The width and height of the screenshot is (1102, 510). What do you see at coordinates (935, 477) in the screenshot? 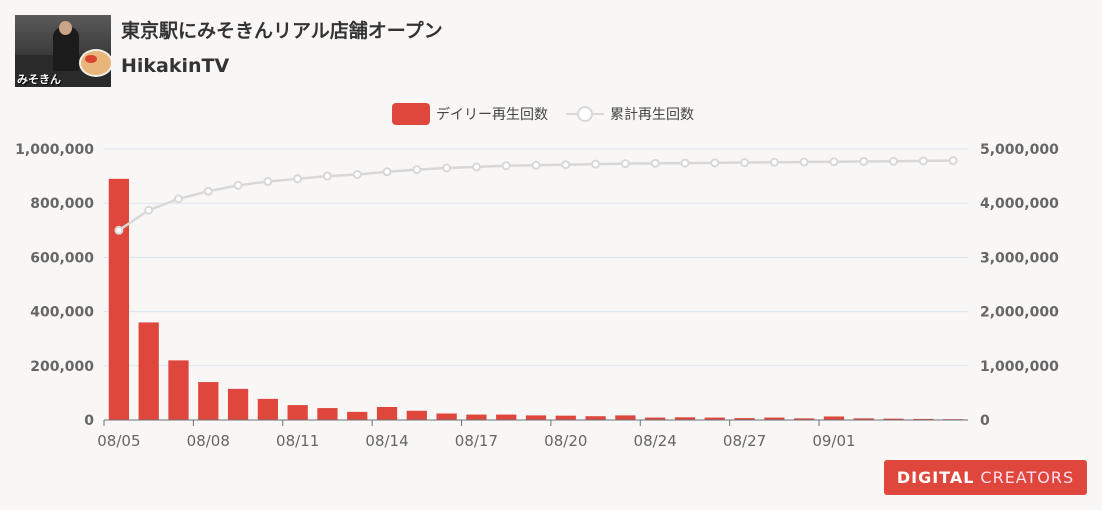
I see `brand-left: DIGITAL` at bounding box center [935, 477].